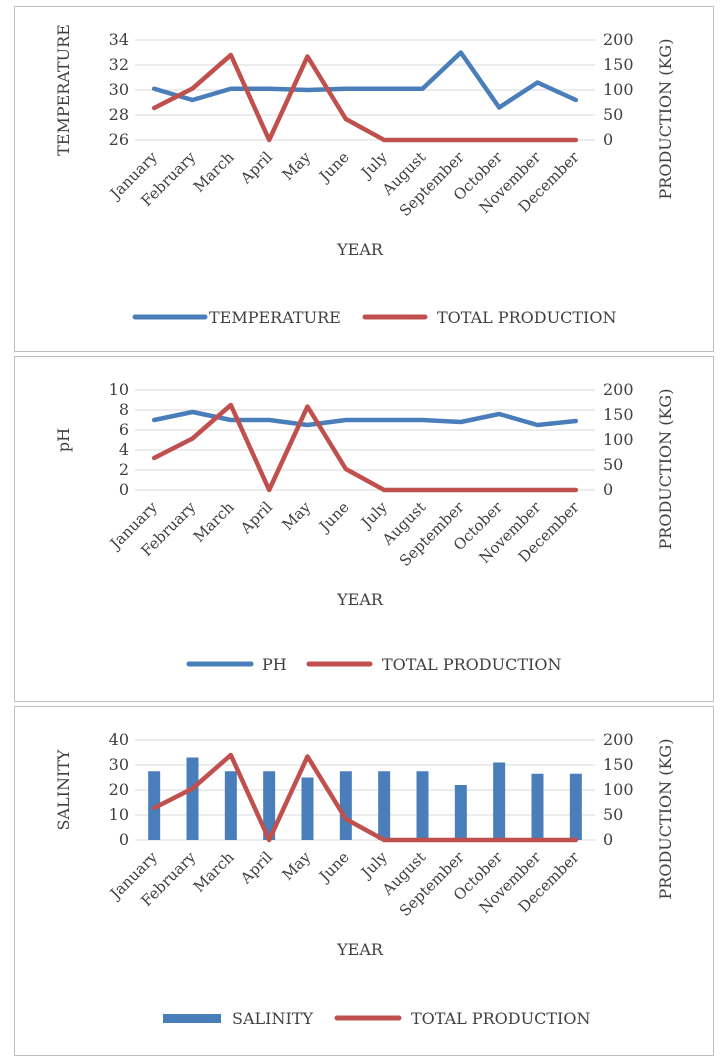  I want to click on y-tick-label: 40, so click(119, 739).